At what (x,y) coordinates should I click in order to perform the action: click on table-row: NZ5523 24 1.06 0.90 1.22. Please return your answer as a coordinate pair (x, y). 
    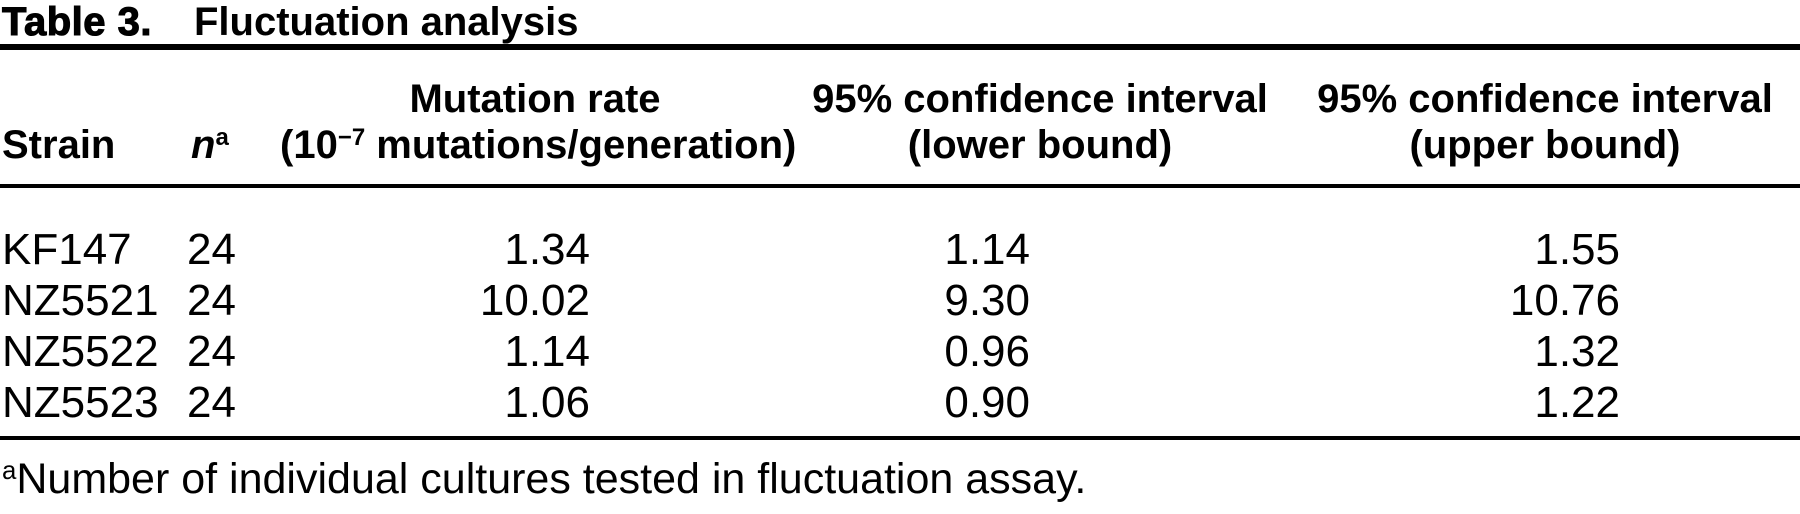
    Looking at the image, I should click on (900, 407).